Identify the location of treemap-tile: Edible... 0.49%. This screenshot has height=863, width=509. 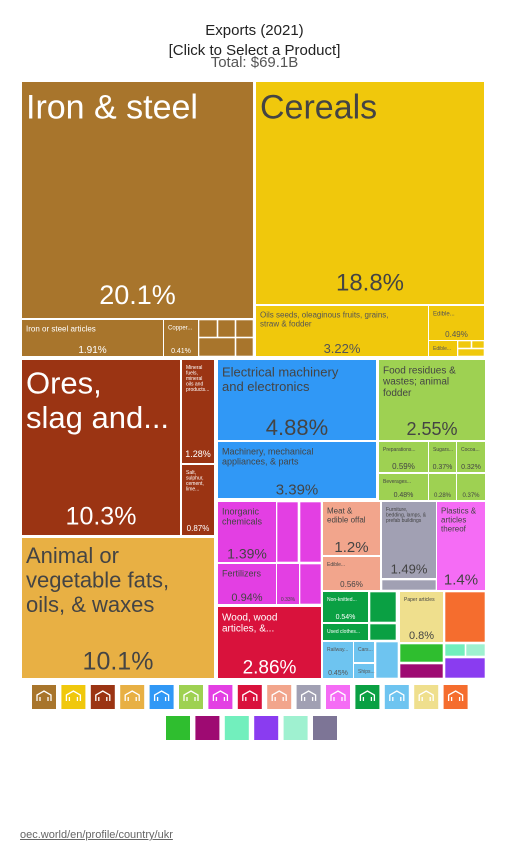
(456, 323).